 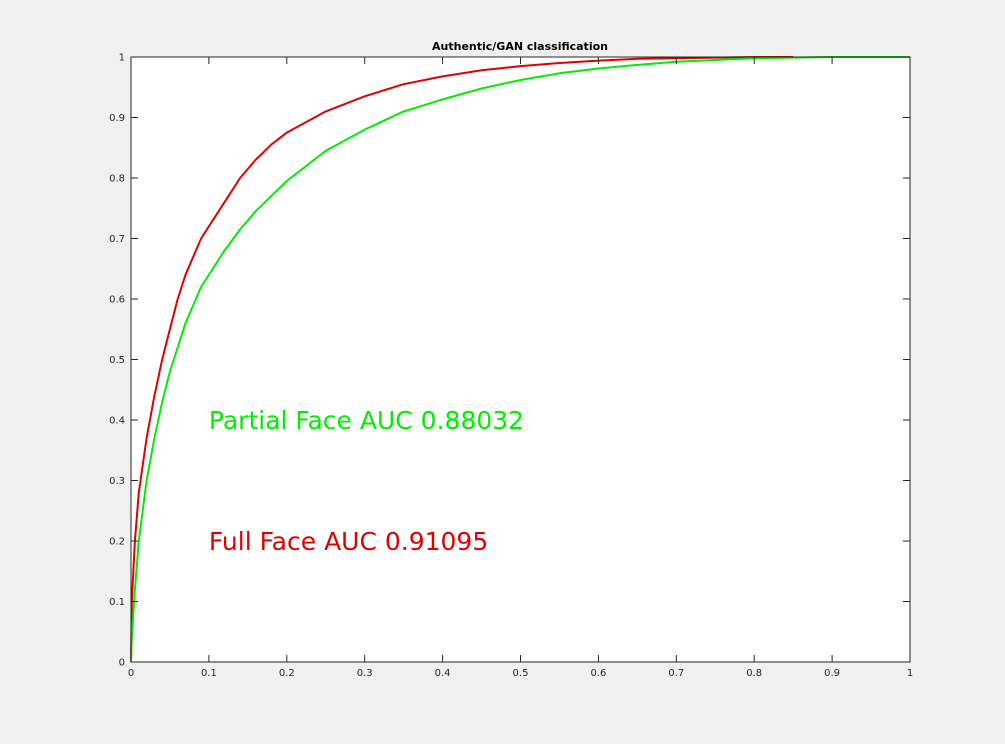 What do you see at coordinates (209, 673) in the screenshot?
I see `x-tick-label: 0.1` at bounding box center [209, 673].